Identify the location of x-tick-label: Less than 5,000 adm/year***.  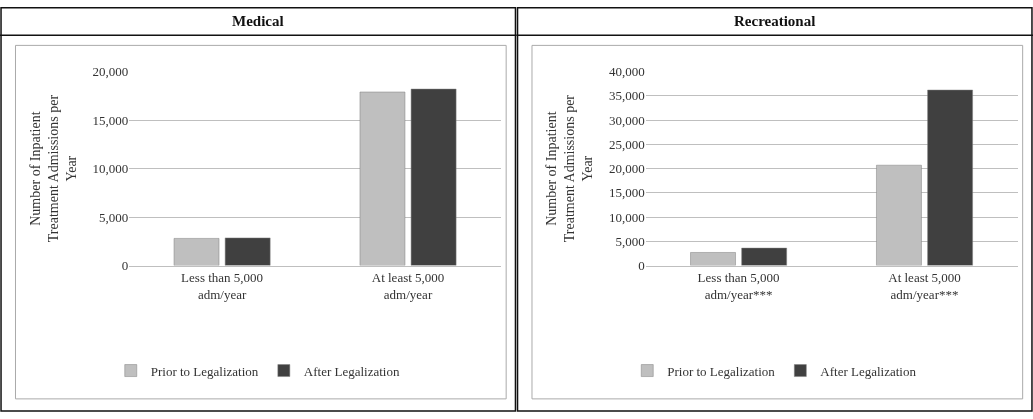
(738, 286).